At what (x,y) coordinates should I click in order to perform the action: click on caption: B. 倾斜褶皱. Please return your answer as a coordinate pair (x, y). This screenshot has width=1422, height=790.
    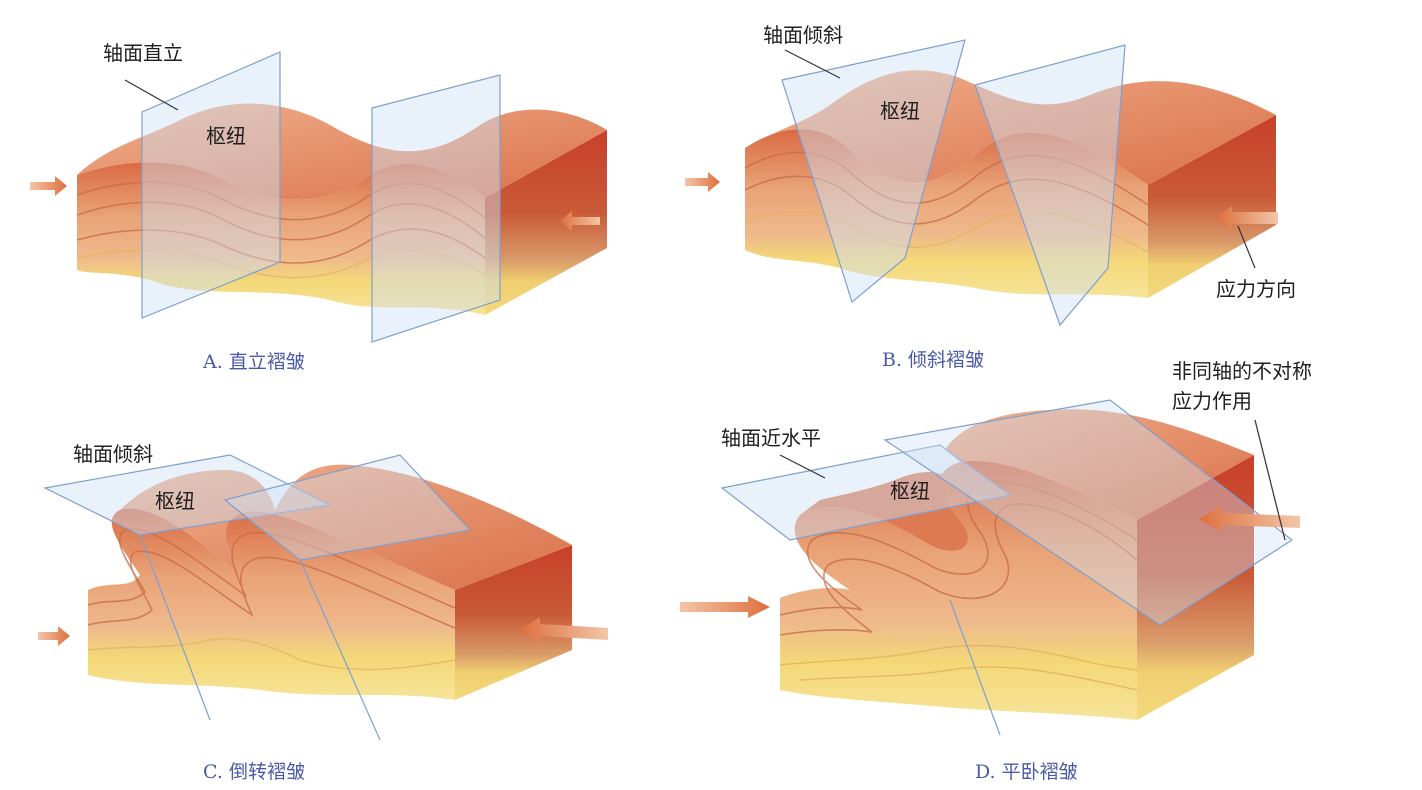
    Looking at the image, I should click on (933, 360).